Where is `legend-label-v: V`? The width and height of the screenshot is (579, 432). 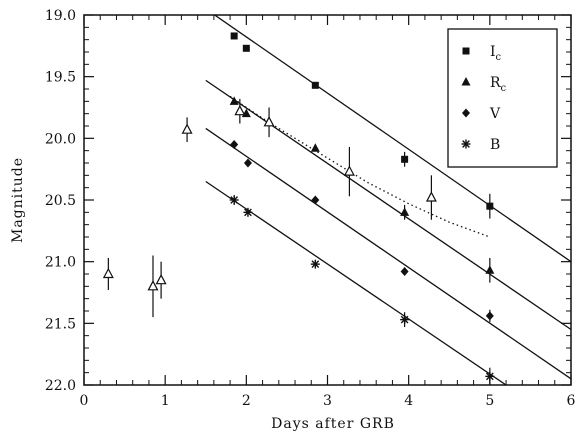
legend-label-v: V is located at coordinates (495, 114).